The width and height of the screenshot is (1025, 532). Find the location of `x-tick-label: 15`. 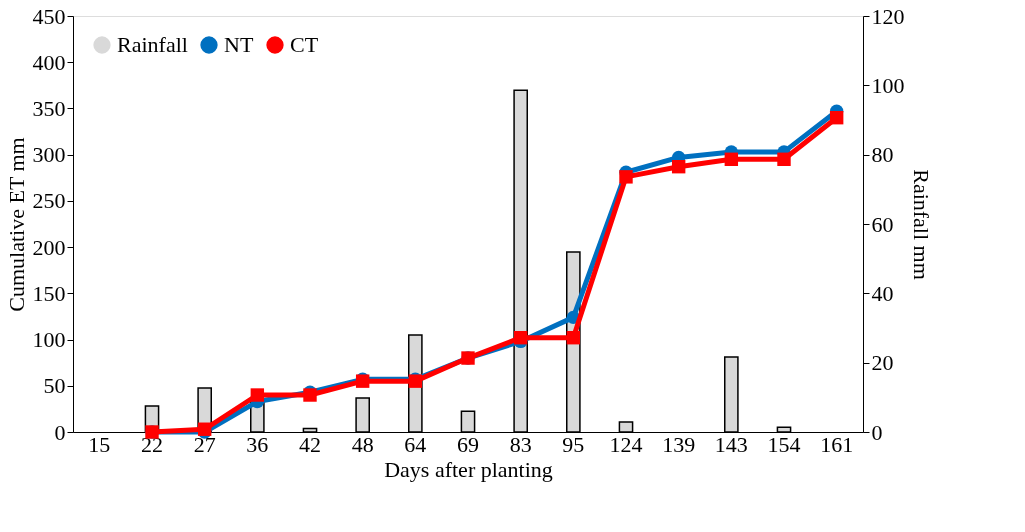

x-tick-label: 15 is located at coordinates (99, 444).